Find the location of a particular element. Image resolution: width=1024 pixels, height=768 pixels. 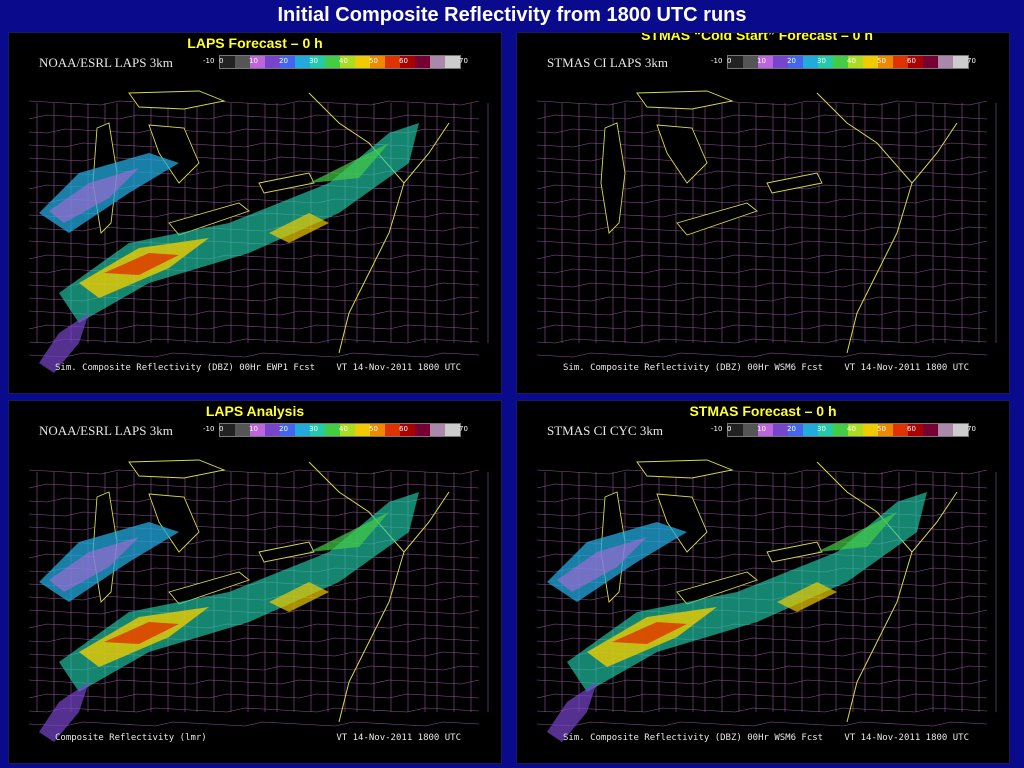

footer-product: Composite Reflectivity (lmr) is located at coordinates (131, 738).